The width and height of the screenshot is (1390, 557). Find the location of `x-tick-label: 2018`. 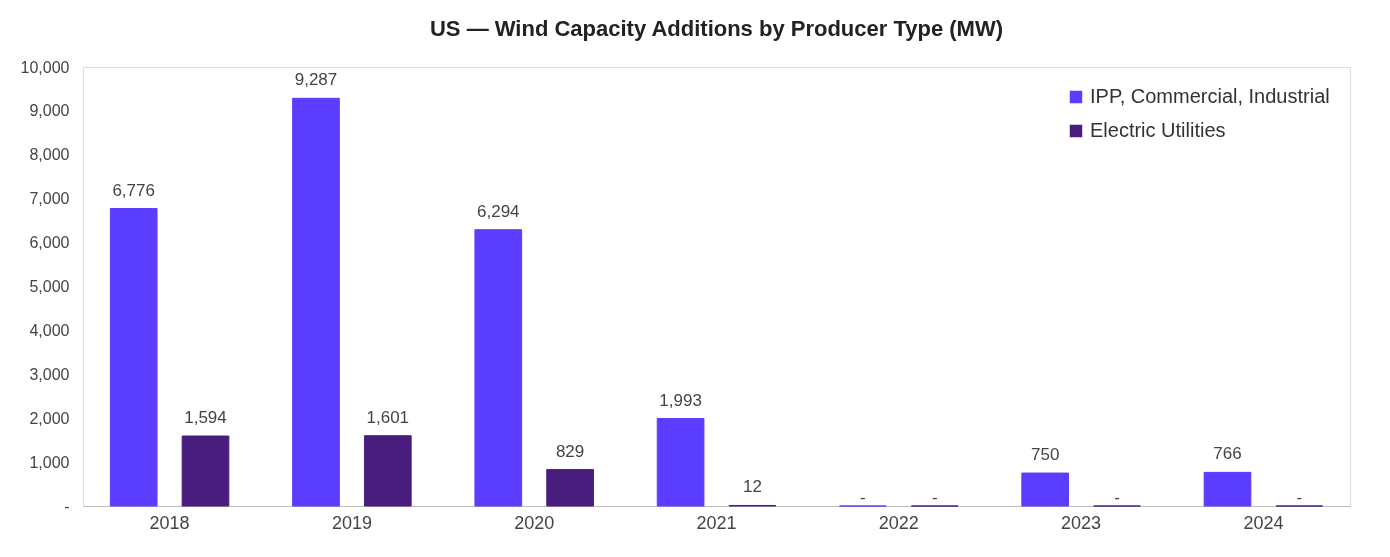

x-tick-label: 2018 is located at coordinates (169, 522).